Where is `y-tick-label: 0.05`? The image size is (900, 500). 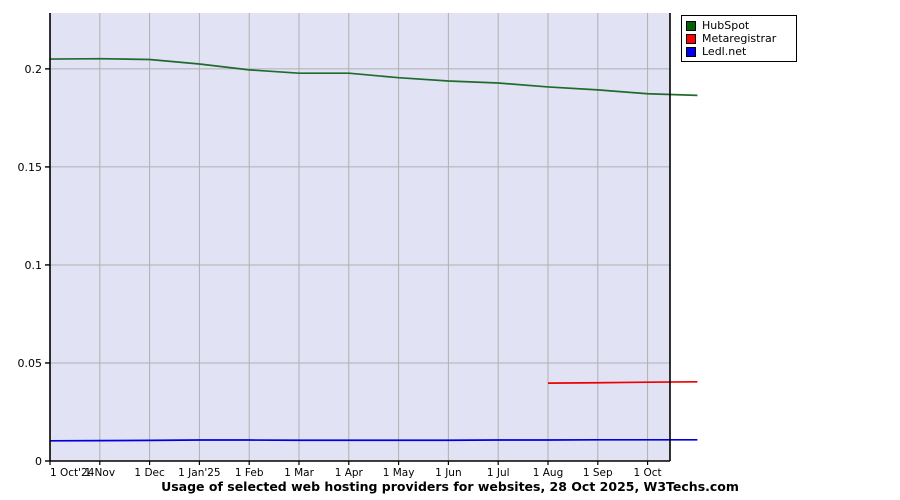
y-tick-label: 0.05 is located at coordinates (30, 363).